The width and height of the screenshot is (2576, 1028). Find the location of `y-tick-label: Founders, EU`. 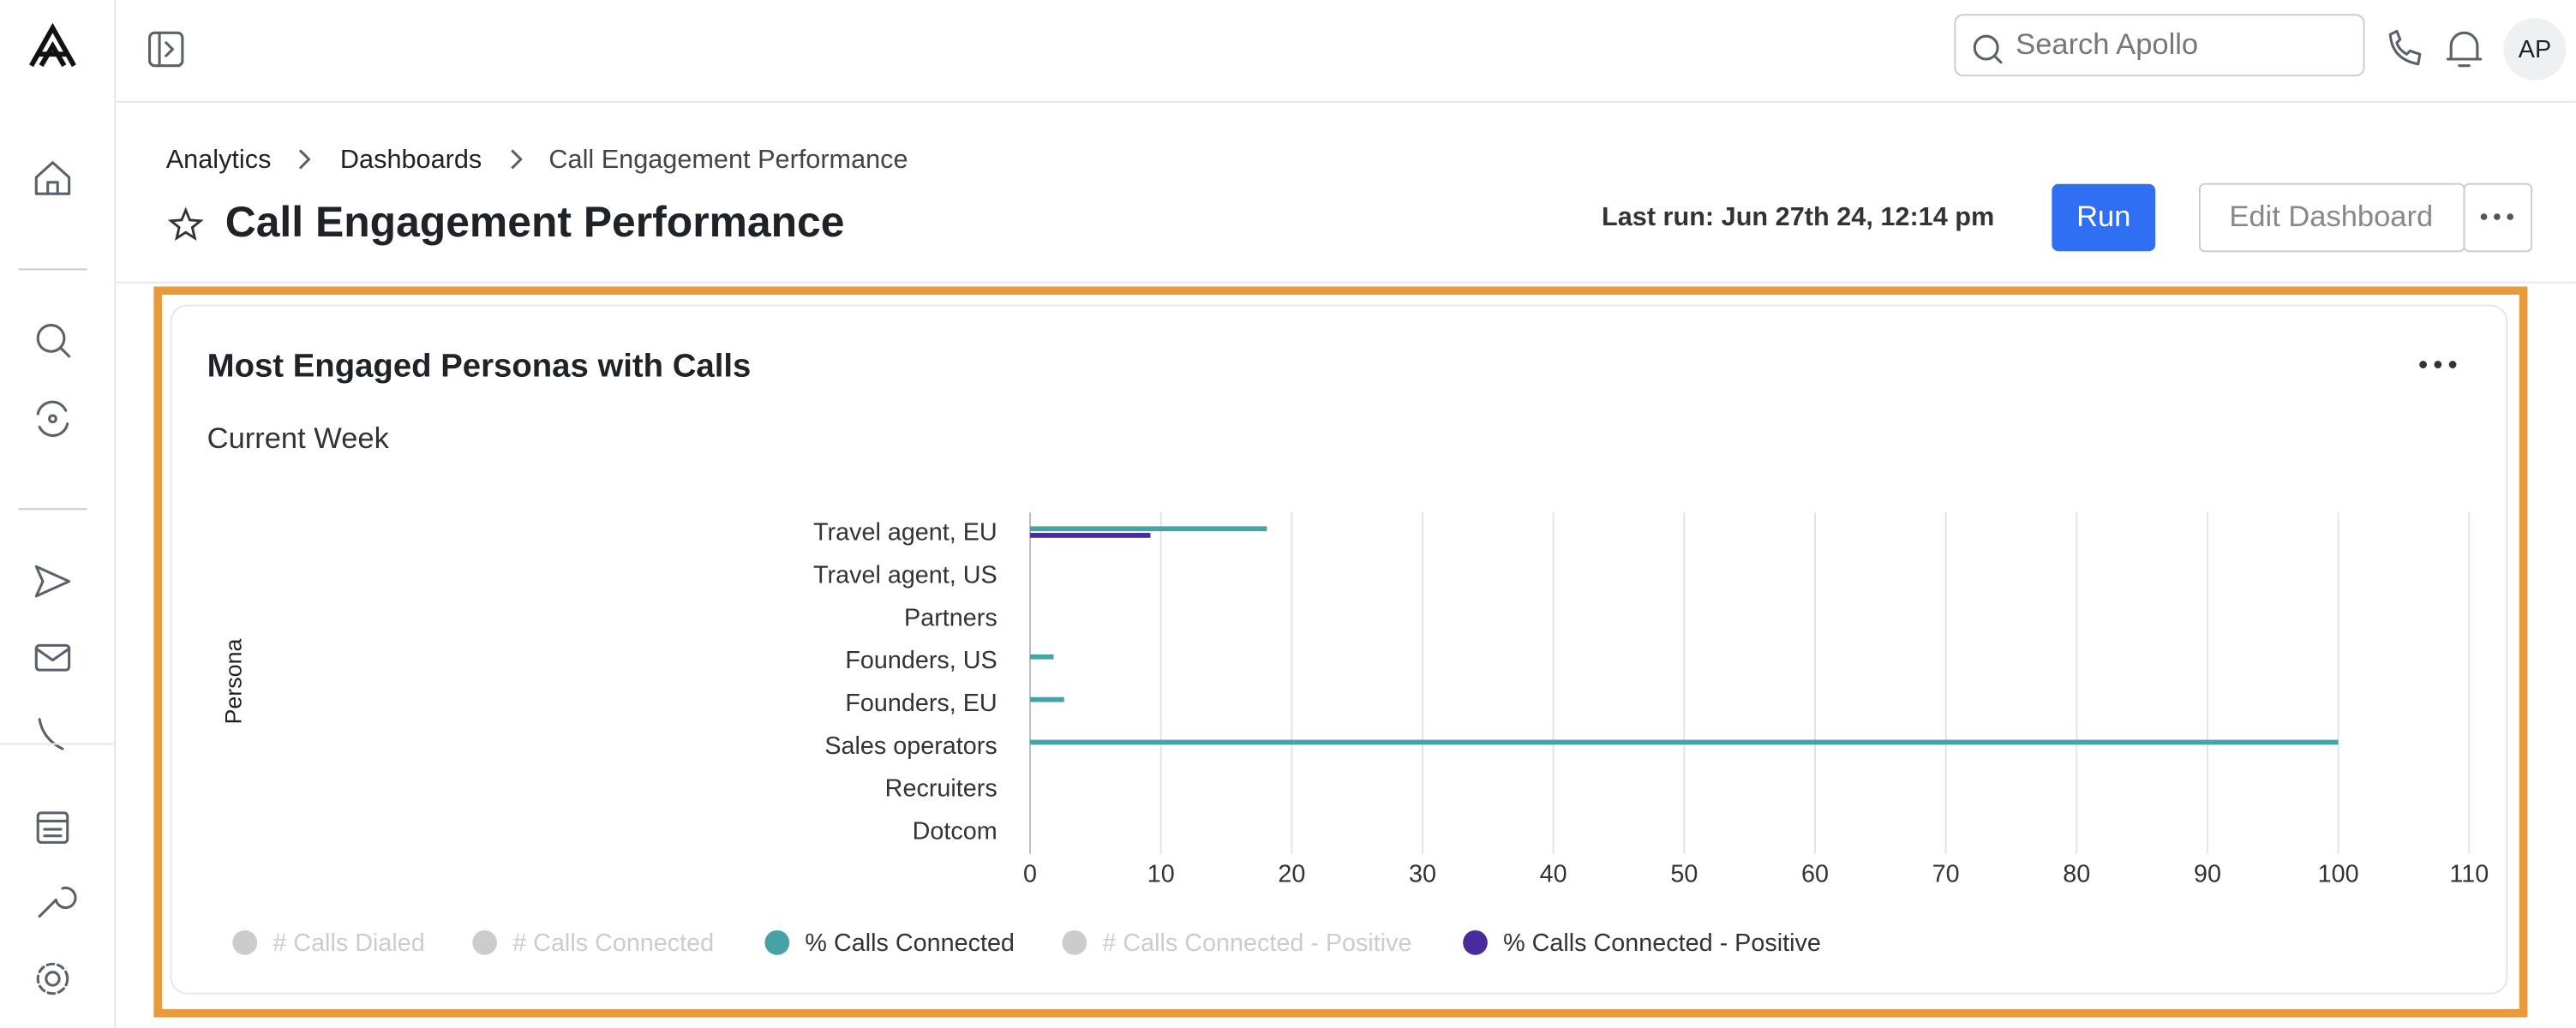

y-tick-label: Founders, EU is located at coordinates (921, 704).